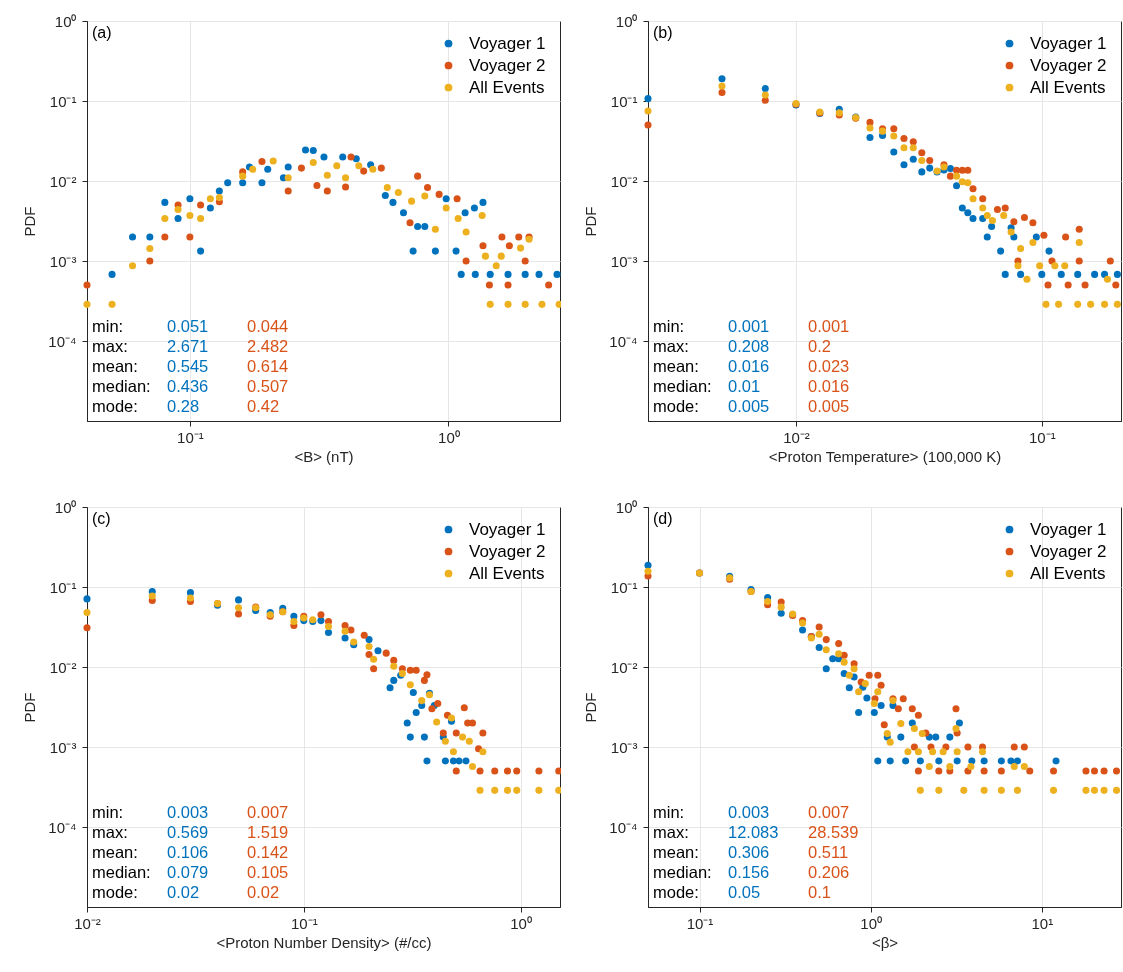 Image resolution: width=1123 pixels, height=972 pixels. Describe the element at coordinates (188, 386) in the screenshot. I see `annotation: 0.436` at that location.